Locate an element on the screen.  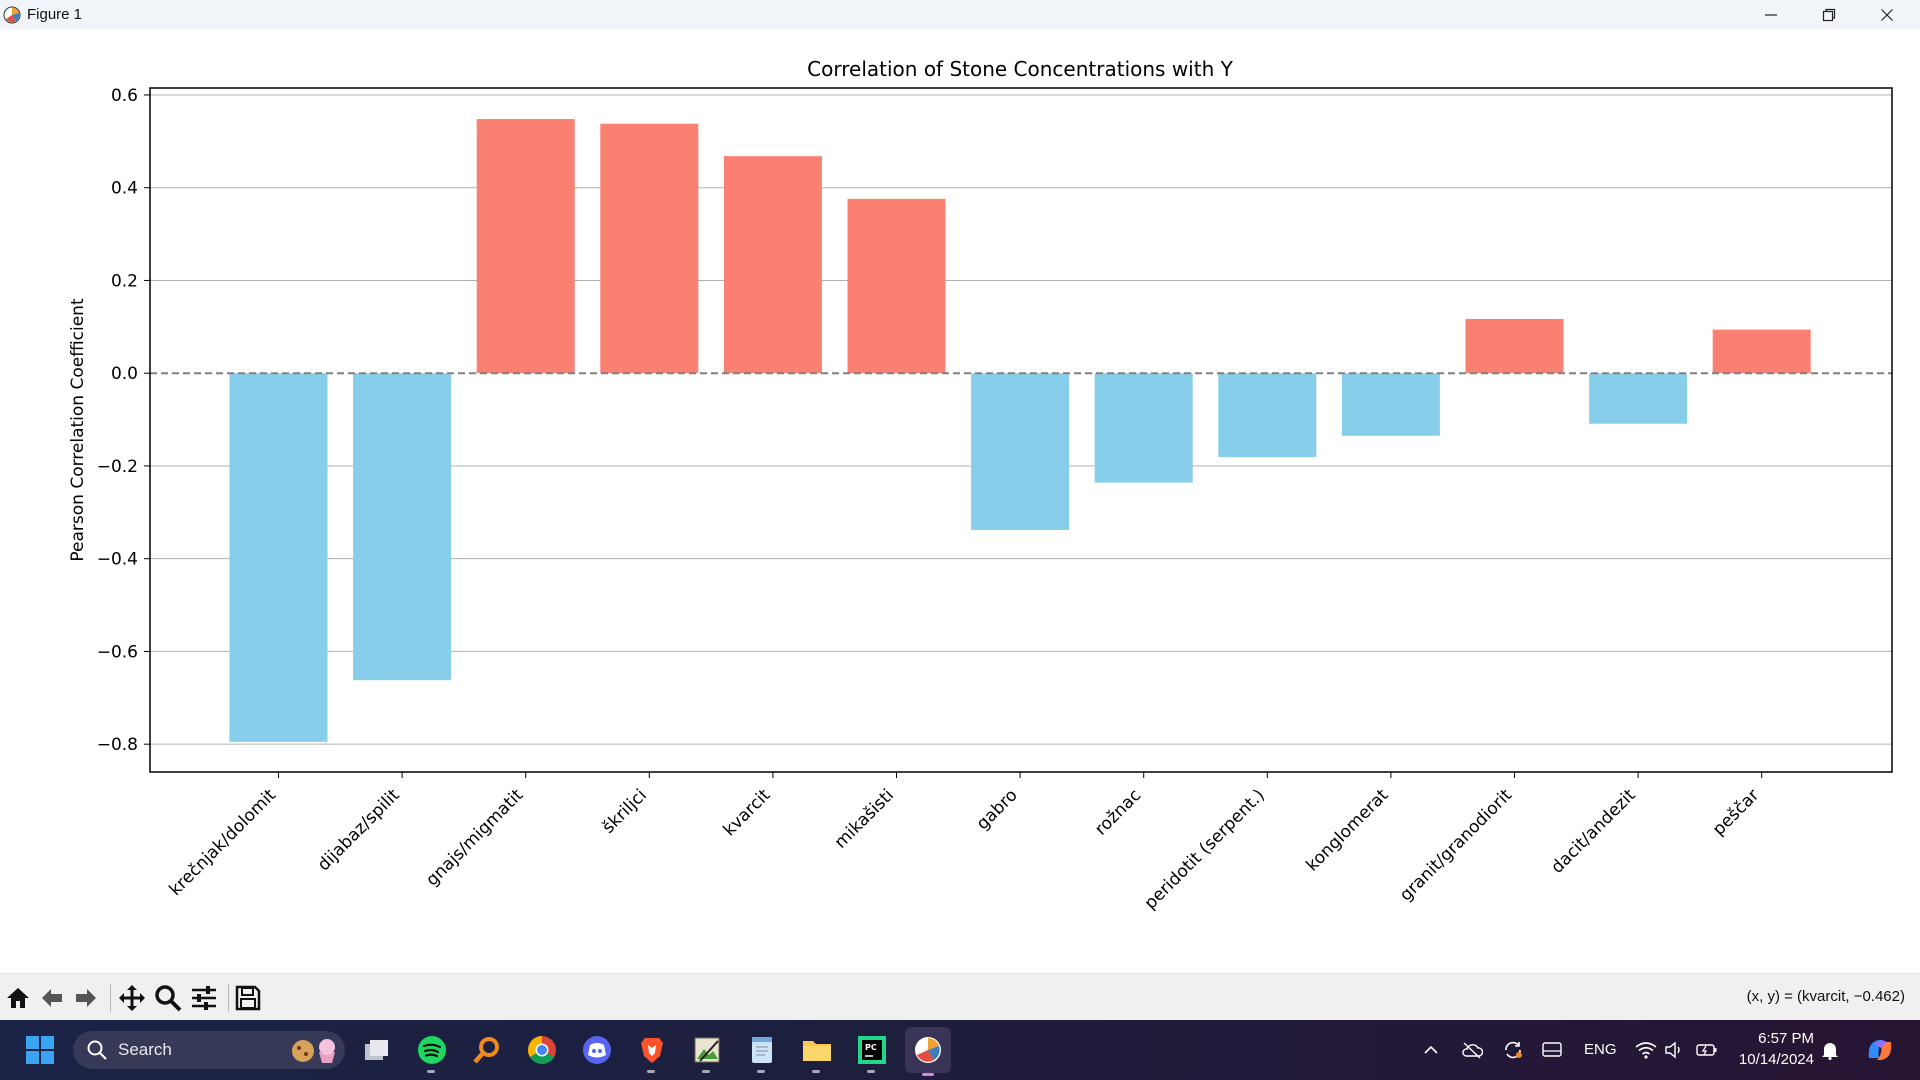
tray-overflow-button is located at coordinates (1431, 1050).